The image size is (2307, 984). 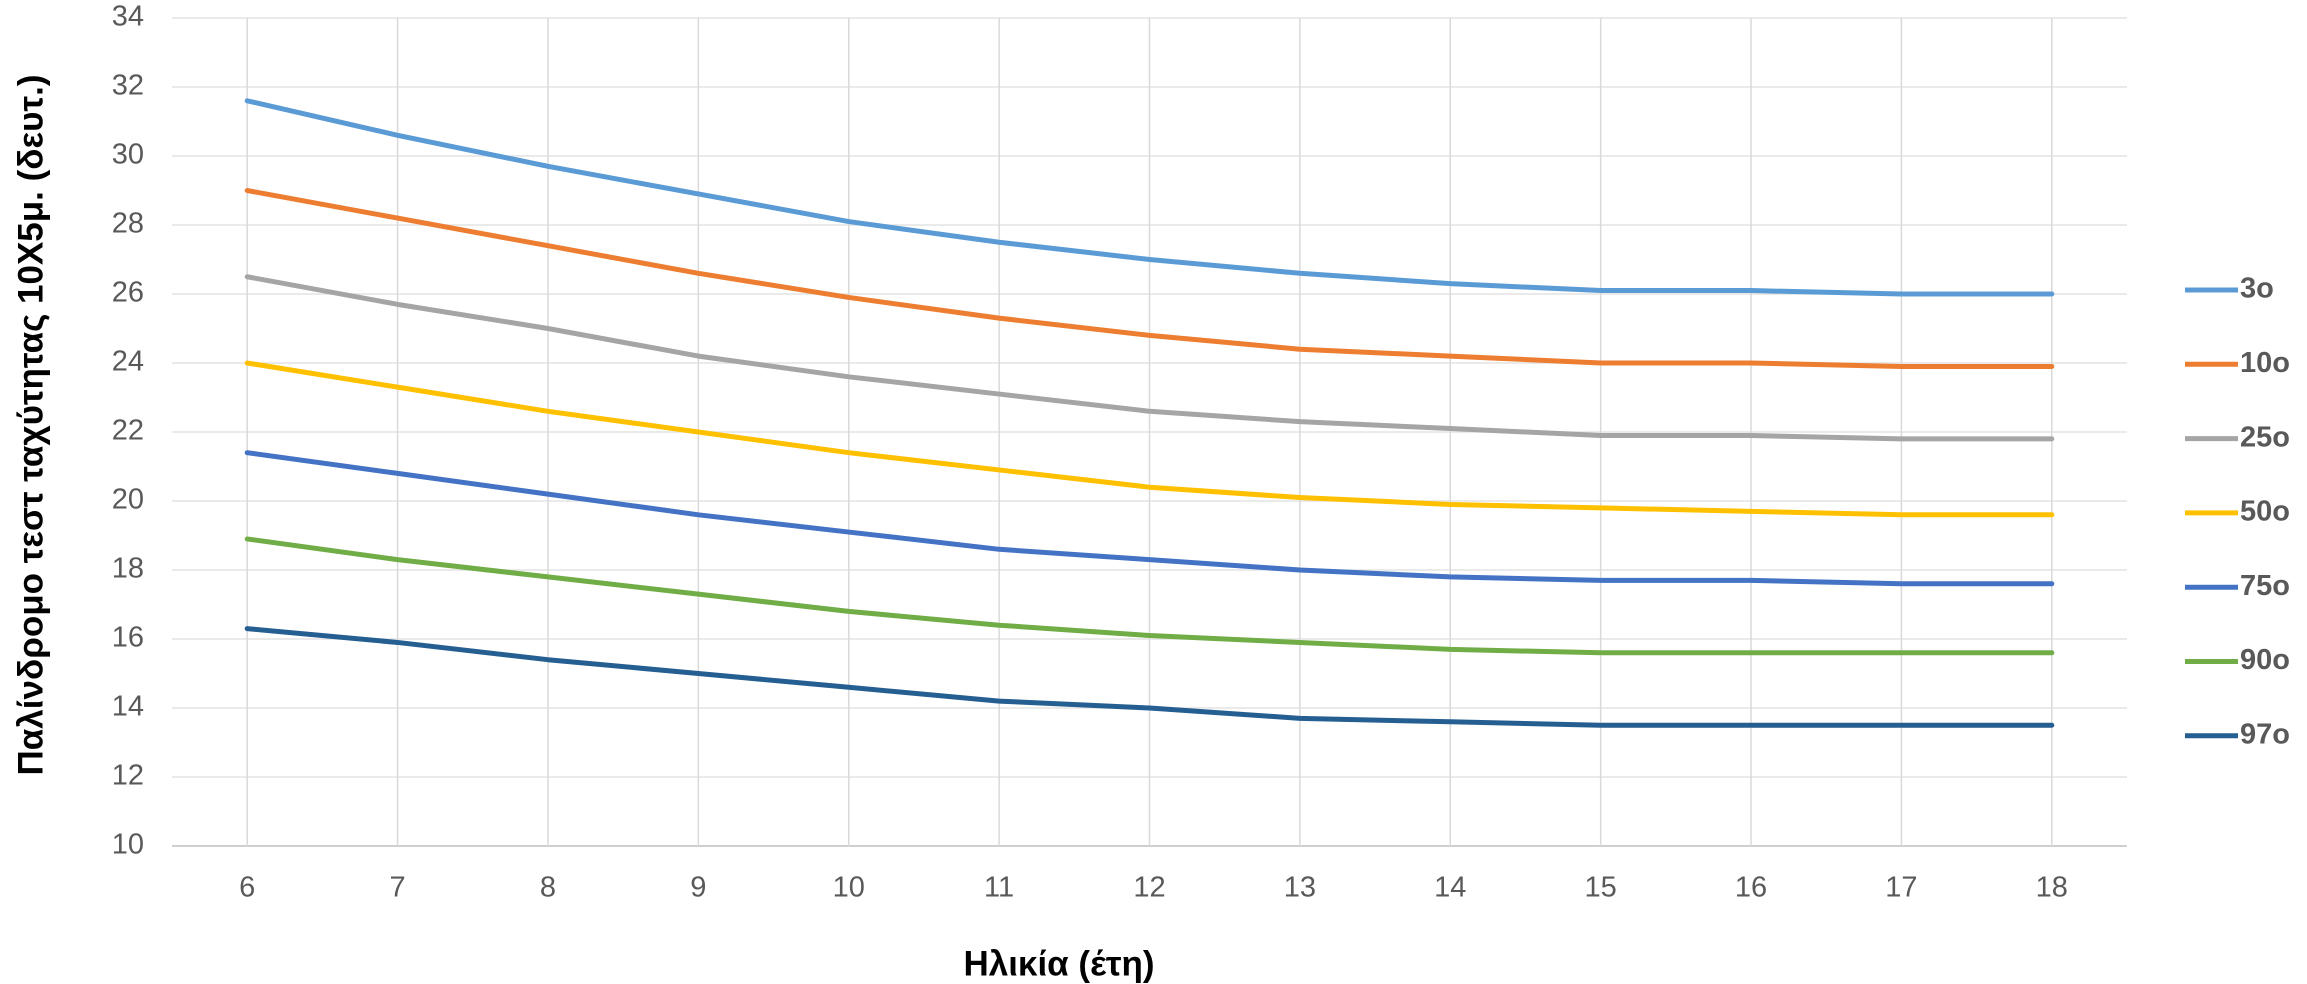 I want to click on x-tick-label: 8, so click(x=548, y=888).